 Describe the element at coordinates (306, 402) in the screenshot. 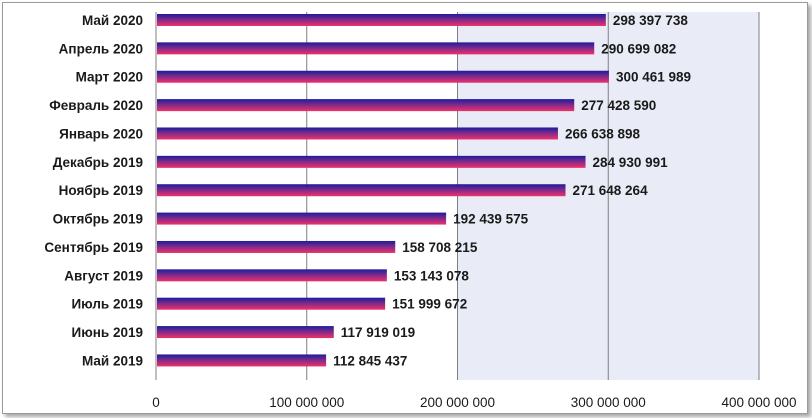

I see `x-tick-label: 100 000 000` at that location.